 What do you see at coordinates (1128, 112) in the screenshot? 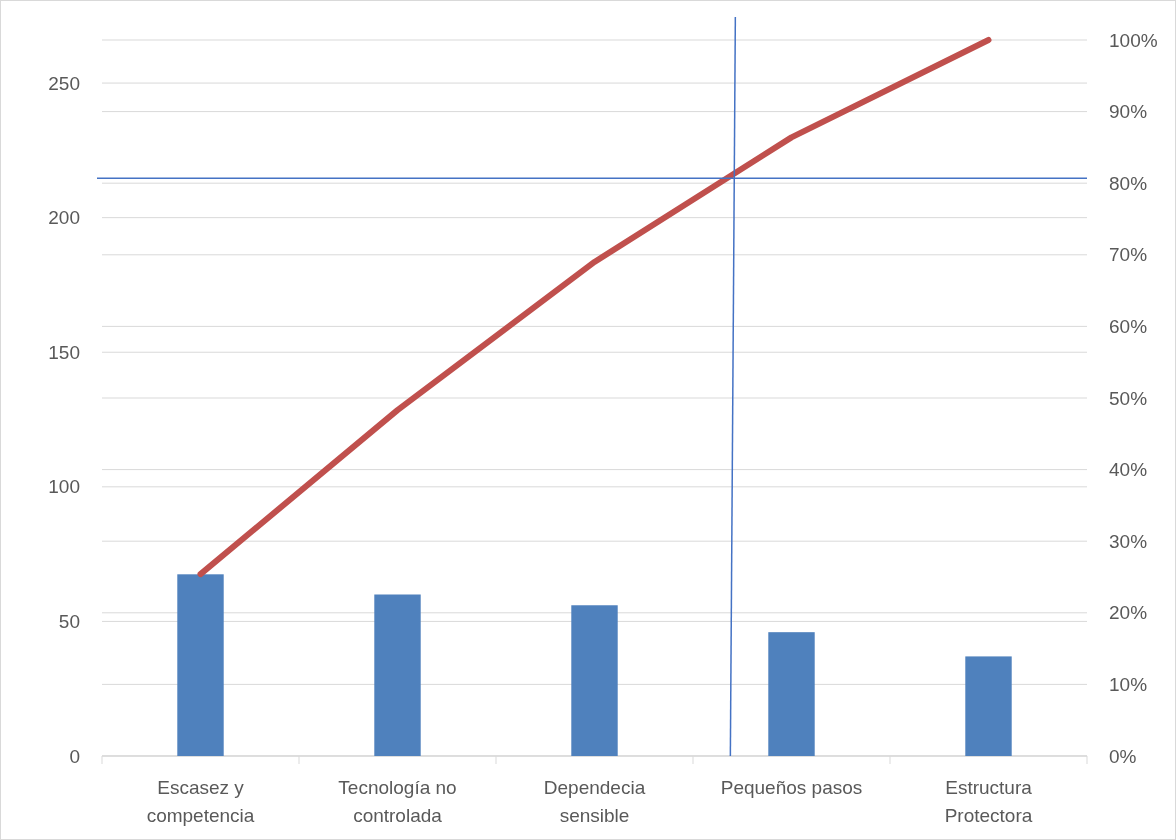
I see `y2-tick-label: 90%` at bounding box center [1128, 112].